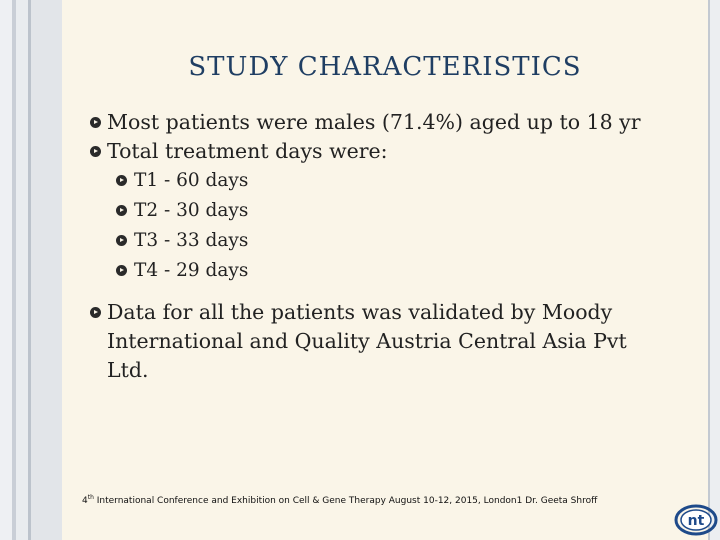  I want to click on left-frame-decoration, so click(31, 270).